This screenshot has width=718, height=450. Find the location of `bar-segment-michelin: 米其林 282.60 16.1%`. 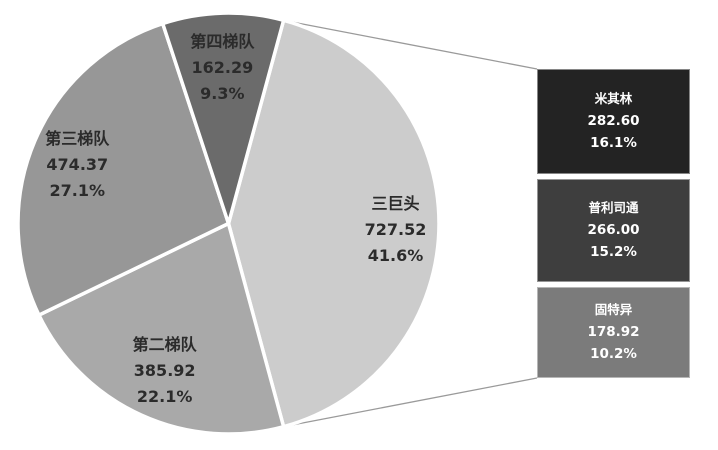

bar-segment-michelin: 米其林 282.60 16.1% is located at coordinates (613, 121).